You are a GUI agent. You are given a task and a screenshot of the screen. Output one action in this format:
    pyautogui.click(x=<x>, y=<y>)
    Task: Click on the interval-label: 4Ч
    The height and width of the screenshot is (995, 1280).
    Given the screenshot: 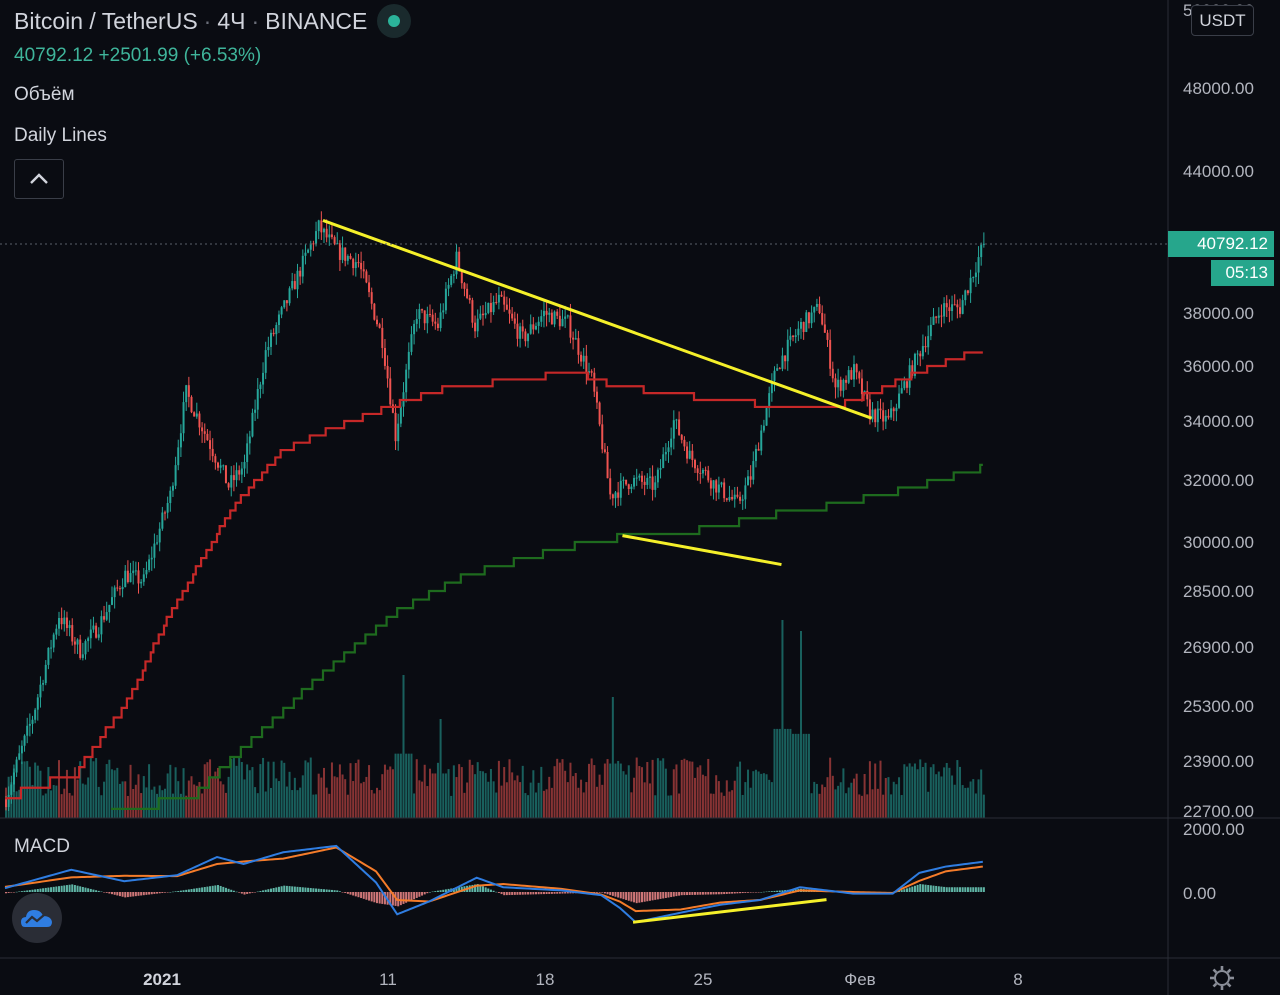 What is the action you would take?
    pyautogui.click(x=231, y=21)
    